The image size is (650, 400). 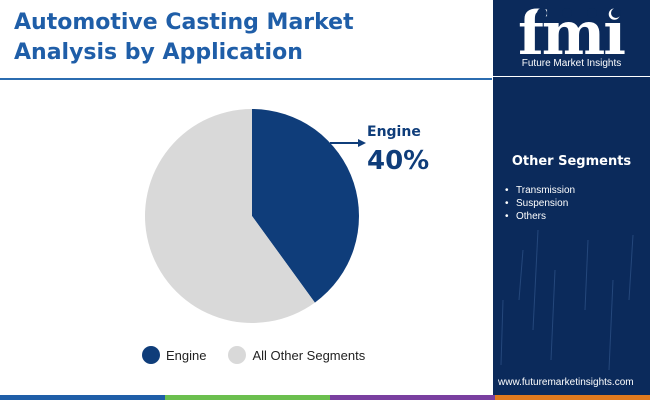 What do you see at coordinates (246, 79) in the screenshot?
I see `title-divider` at bounding box center [246, 79].